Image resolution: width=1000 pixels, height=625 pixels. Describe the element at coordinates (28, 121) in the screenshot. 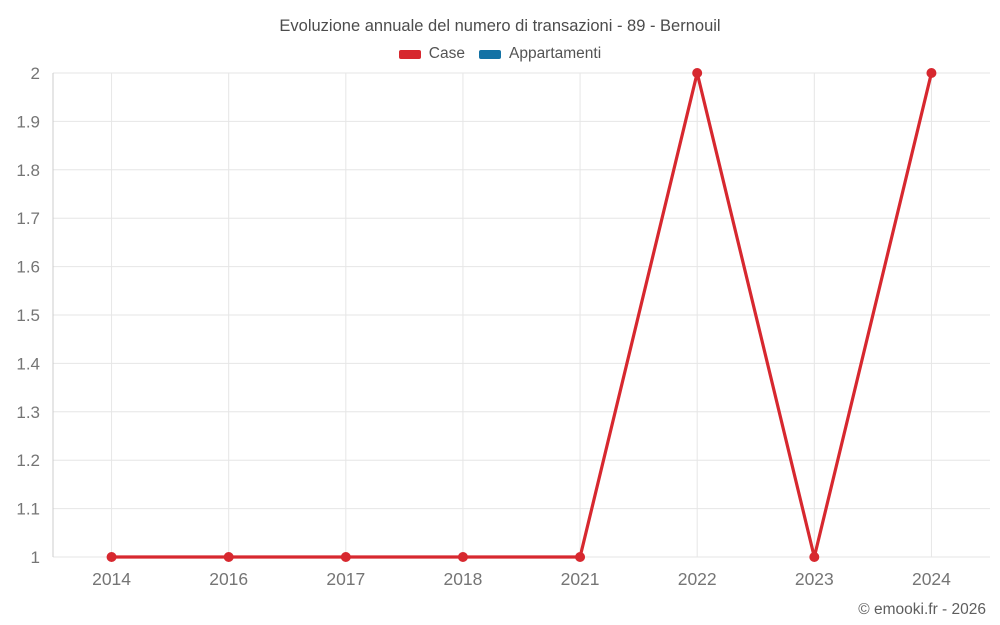

I see `y-axis-tick-label: 1.9` at that location.